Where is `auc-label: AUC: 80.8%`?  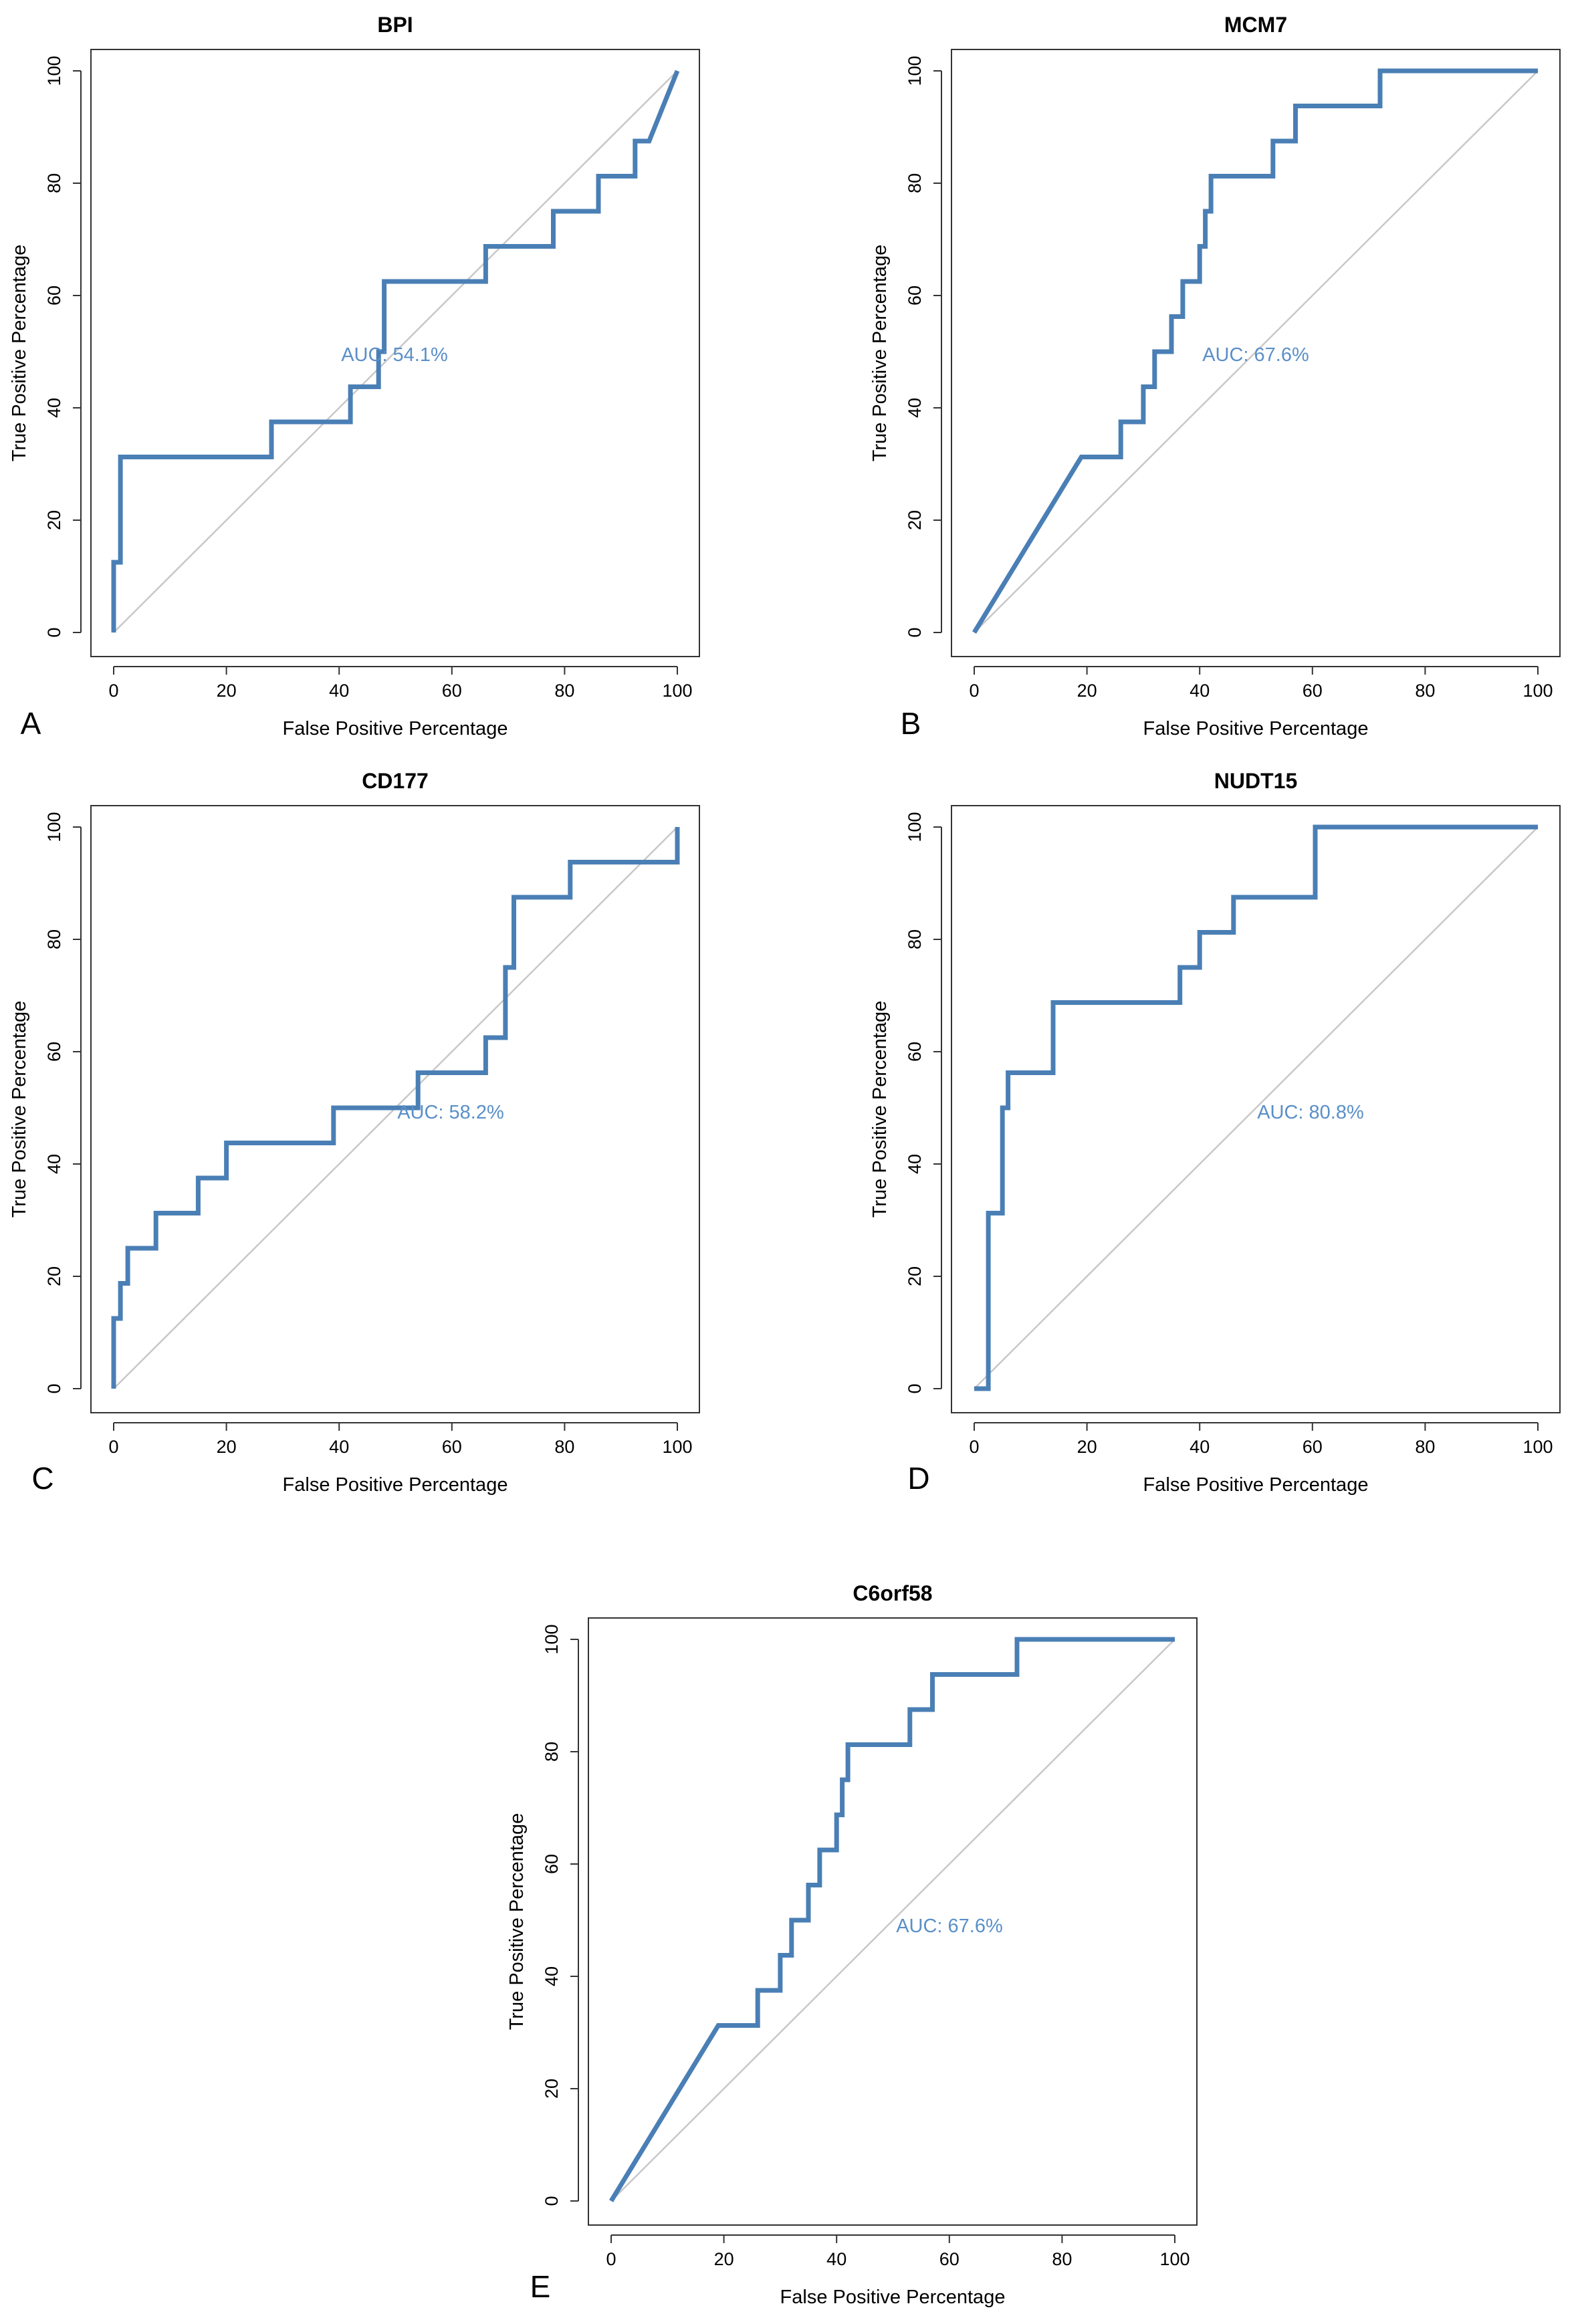
auc-label: AUC: 80.8% is located at coordinates (1310, 1112).